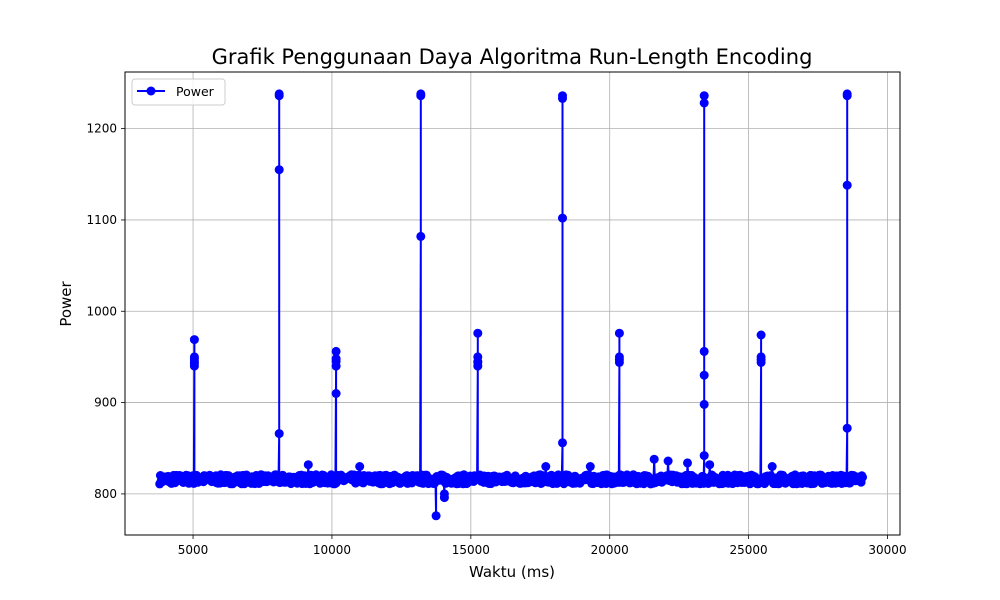 The height and width of the screenshot is (600, 1000). Describe the element at coordinates (512, 572) in the screenshot. I see `x-axis-label: Waktu (ms)` at that location.